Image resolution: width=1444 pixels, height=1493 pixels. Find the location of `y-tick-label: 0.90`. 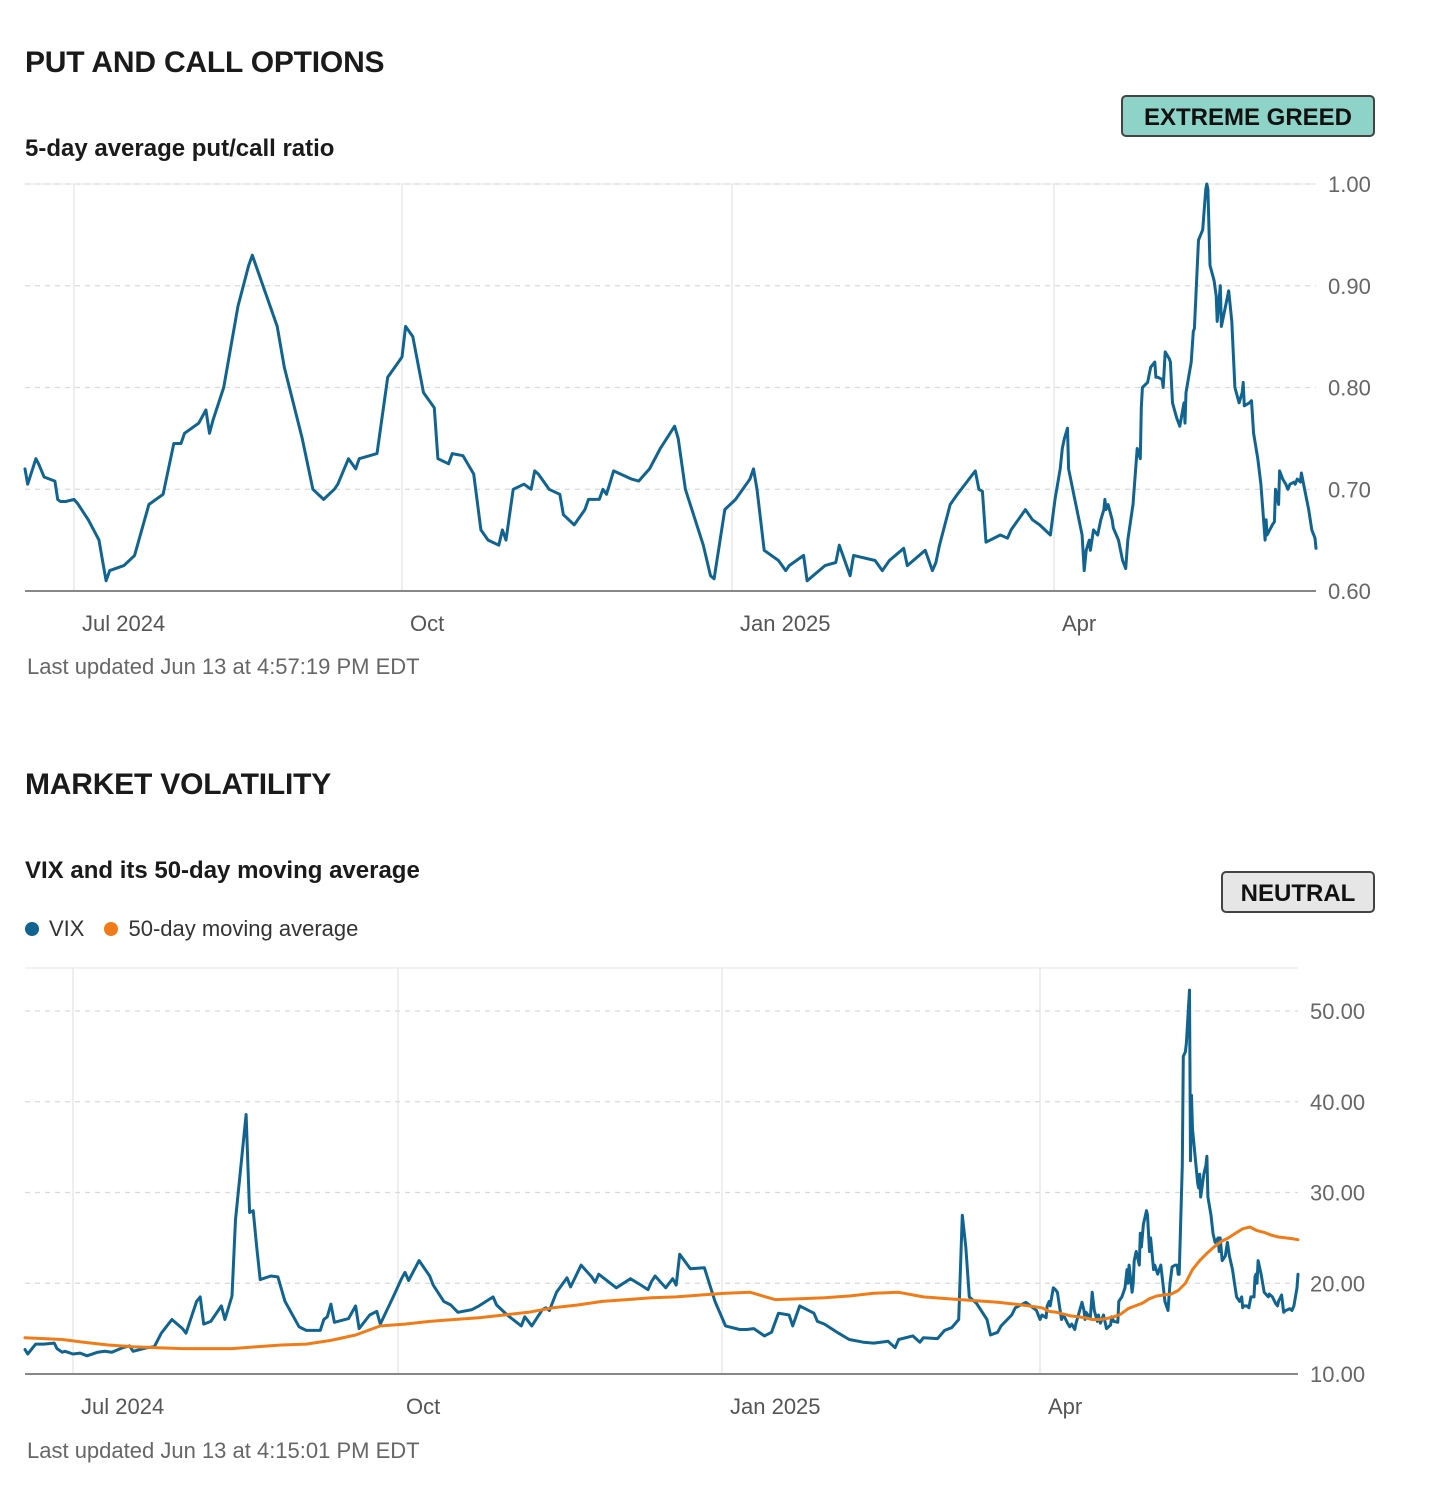

y-tick-label: 0.90 is located at coordinates (1349, 286).